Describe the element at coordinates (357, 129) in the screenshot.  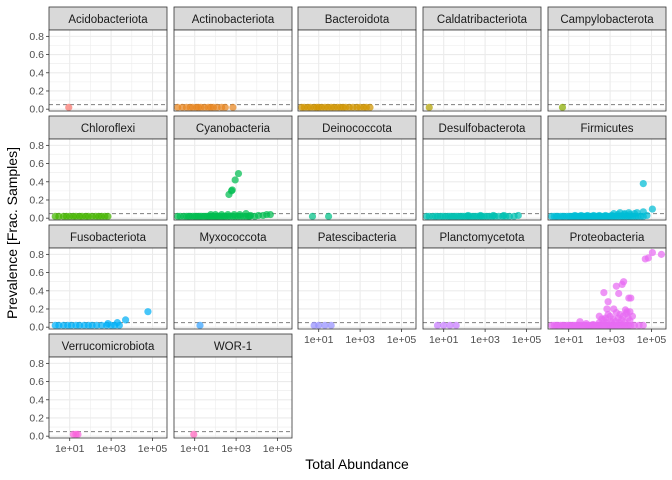
I see `strip-label-deinococcota: Deinococcota` at that location.